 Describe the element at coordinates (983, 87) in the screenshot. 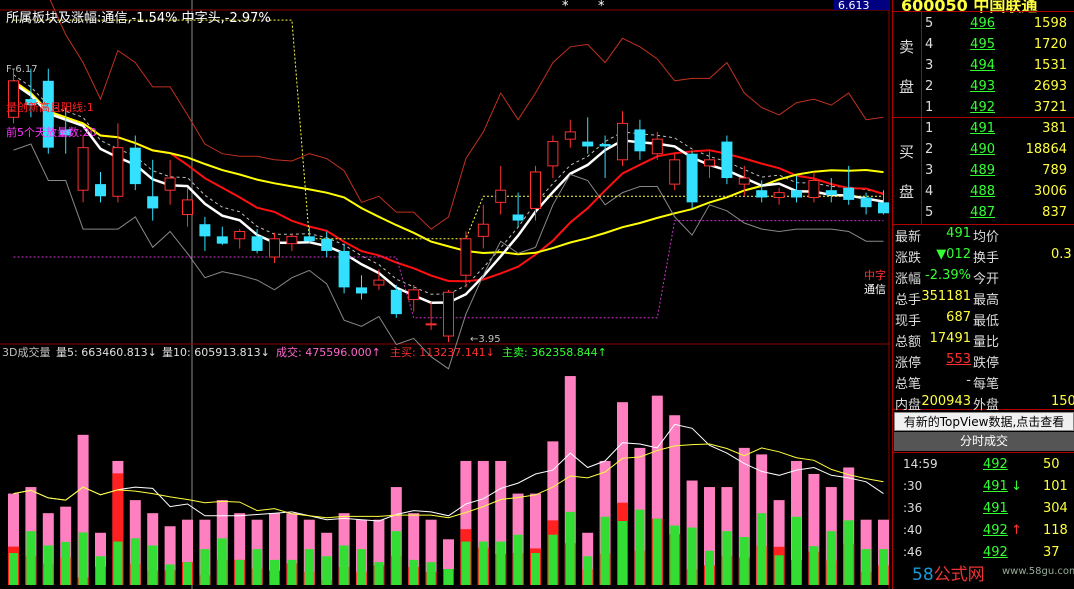

I see `sell-level-row: 2 493 2693` at that location.